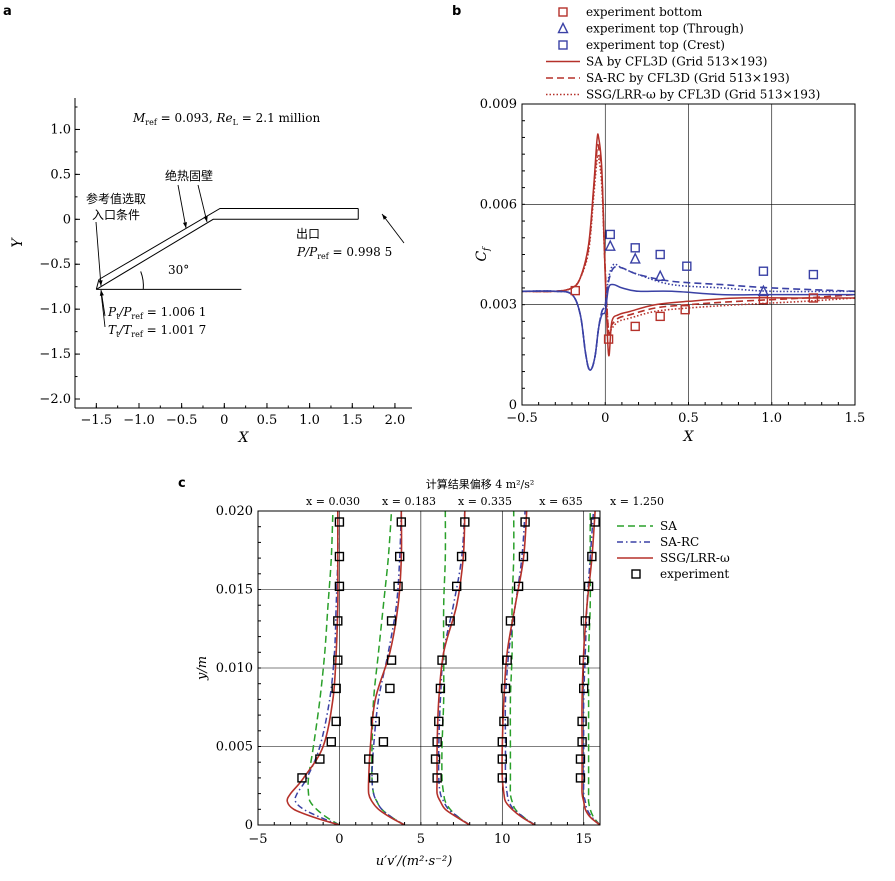  What do you see at coordinates (703, 95) in the screenshot?
I see `panel-b-legend-label: SSG/LRR-ω by CFL3D (Grid 513×193)` at bounding box center [703, 95].